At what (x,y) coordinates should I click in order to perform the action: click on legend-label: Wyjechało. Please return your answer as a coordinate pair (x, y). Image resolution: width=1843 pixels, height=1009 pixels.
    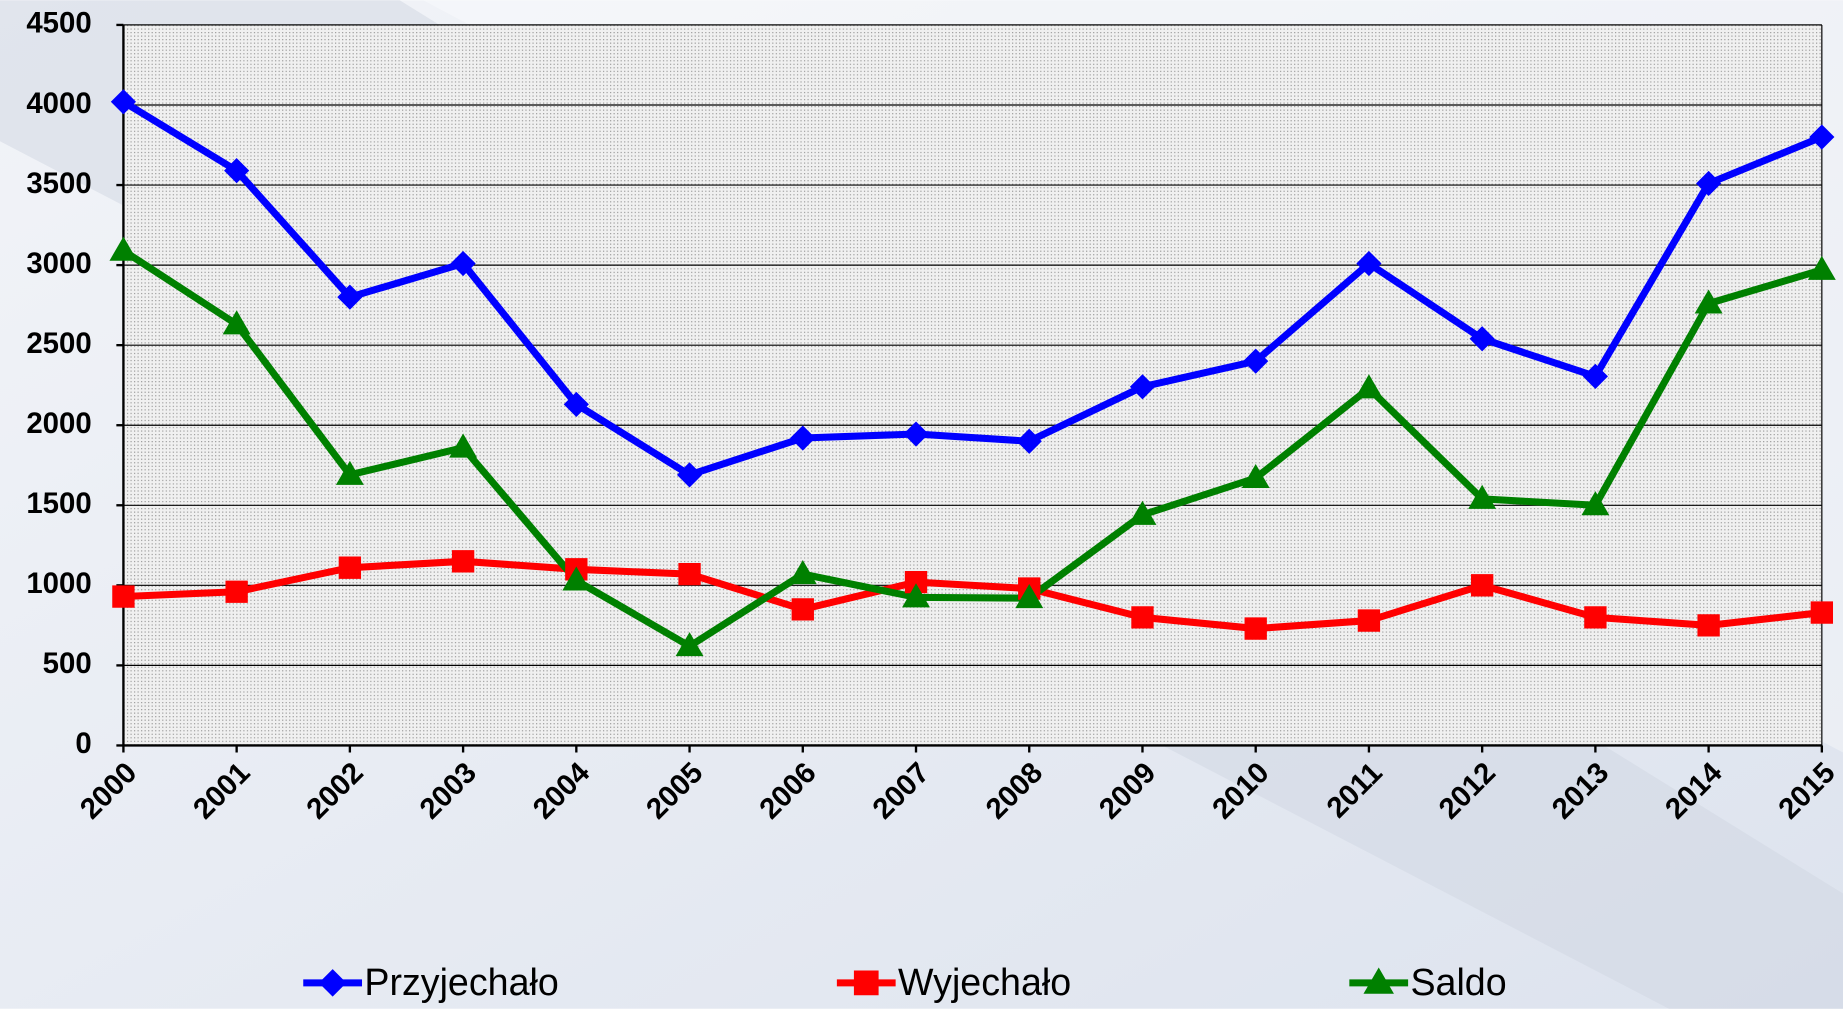
    Looking at the image, I should click on (984, 982).